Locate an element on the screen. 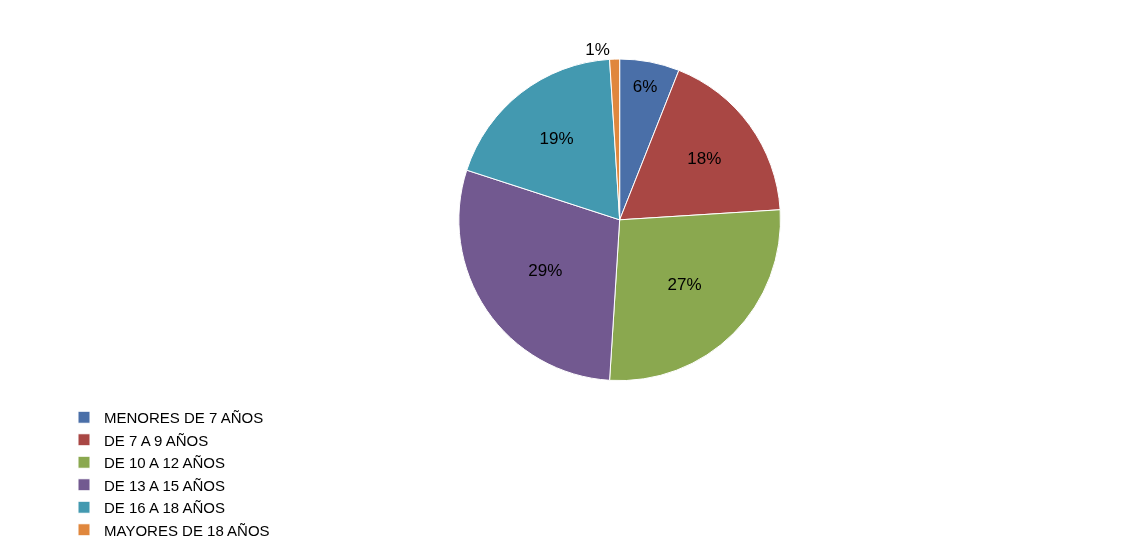  data-label: 27% is located at coordinates (684, 285).